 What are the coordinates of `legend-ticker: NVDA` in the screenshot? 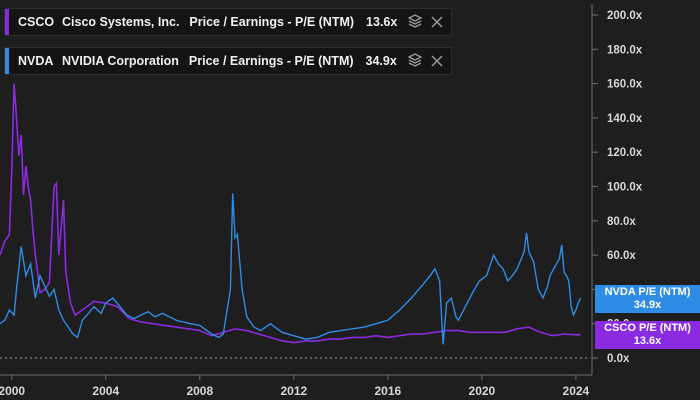 It's located at (36, 61).